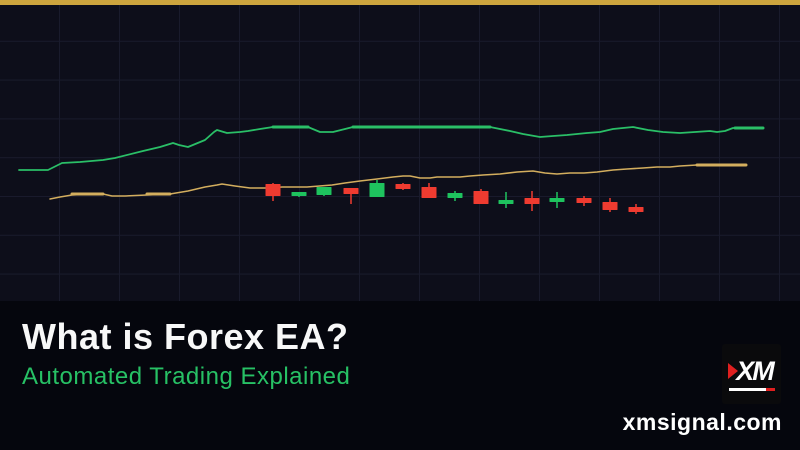 This screenshot has height=450, width=800. Describe the element at coordinates (755, 370) in the screenshot. I see `xm-logo-text: XM` at that location.